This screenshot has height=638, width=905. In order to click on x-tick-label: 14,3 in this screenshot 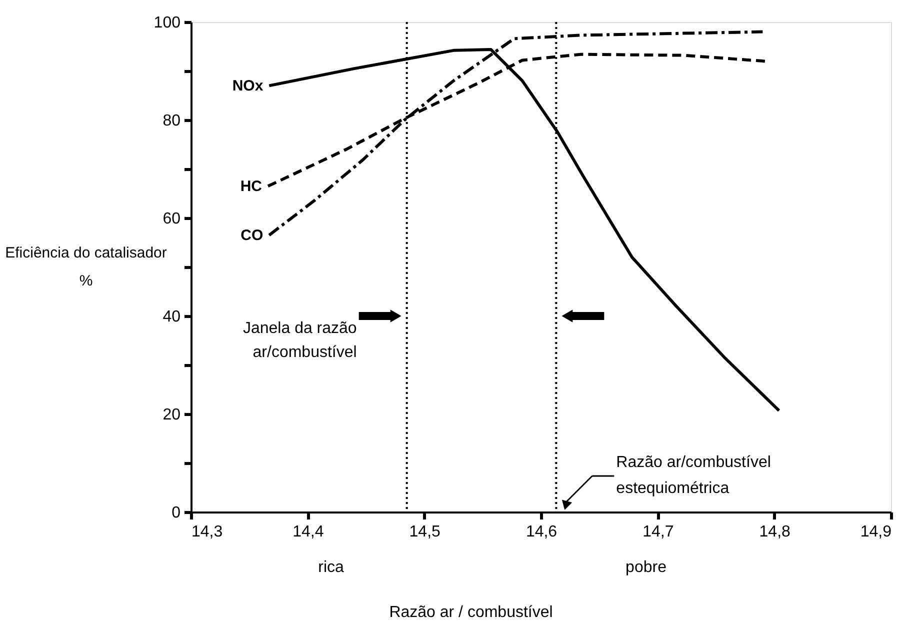, I will do `click(207, 532)`.